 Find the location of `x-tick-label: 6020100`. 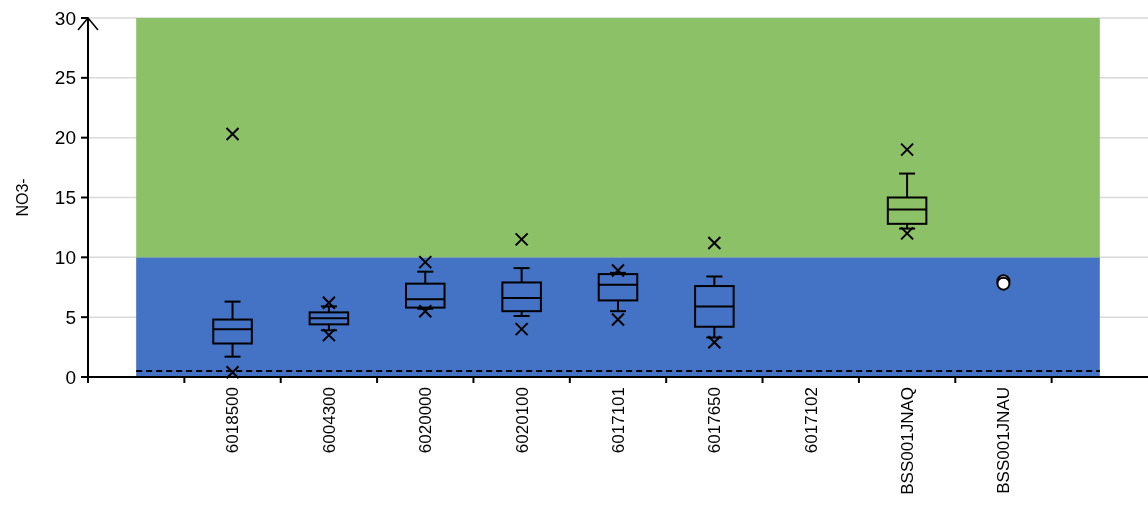

x-tick-label: 6020100 is located at coordinates (522, 420).